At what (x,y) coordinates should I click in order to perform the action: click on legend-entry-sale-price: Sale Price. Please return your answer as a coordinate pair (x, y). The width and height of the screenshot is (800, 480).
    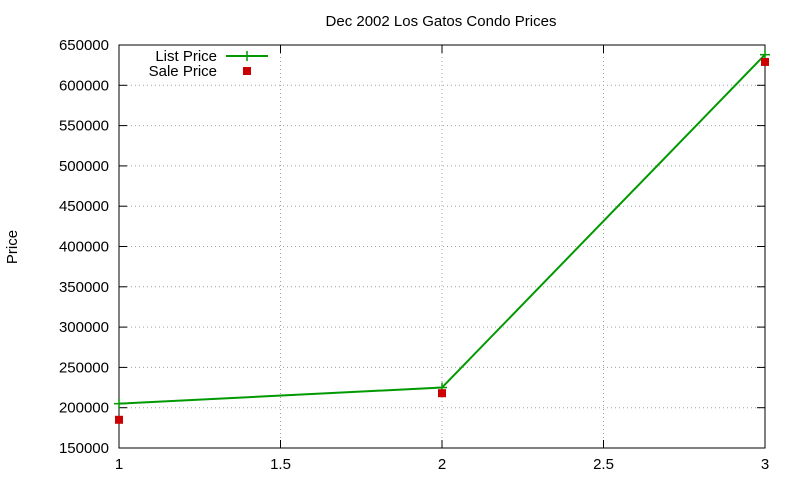
    Looking at the image, I should click on (200, 71).